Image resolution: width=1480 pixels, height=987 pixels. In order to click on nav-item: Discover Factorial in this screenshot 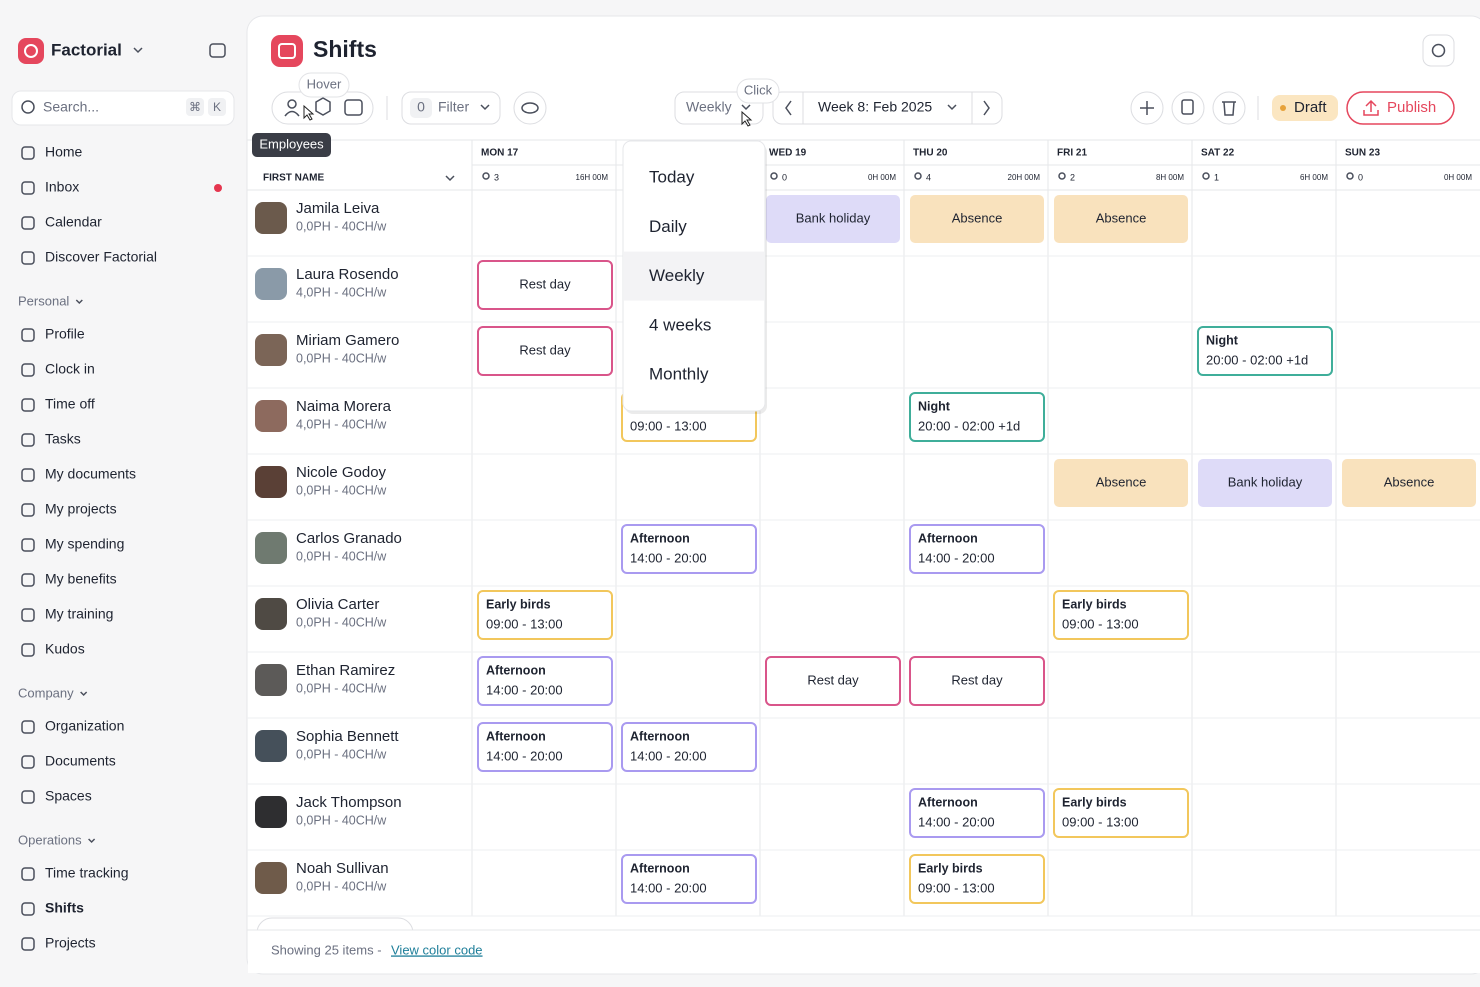, I will do `click(101, 257)`.